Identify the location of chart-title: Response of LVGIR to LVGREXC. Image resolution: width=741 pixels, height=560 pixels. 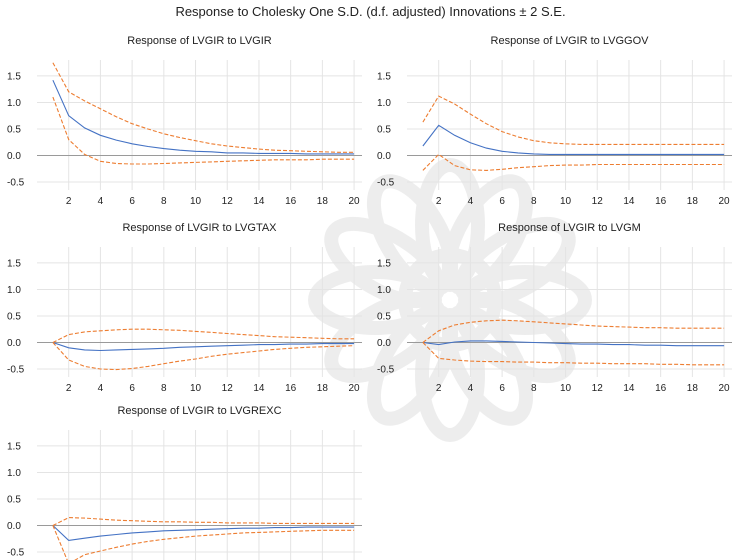
(199, 411).